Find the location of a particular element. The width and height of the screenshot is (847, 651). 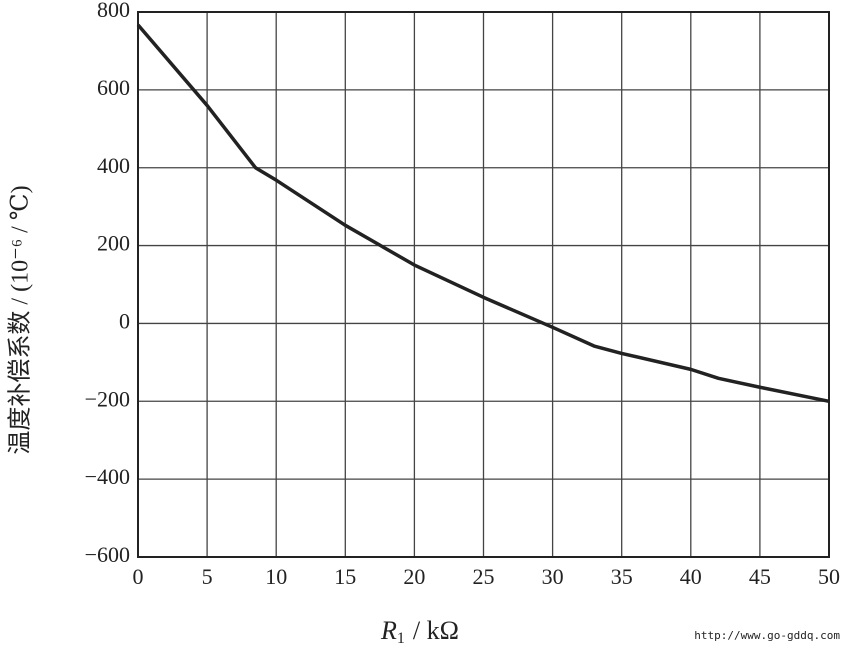

x-axis-label: R1 / kΩ is located at coordinates (419, 631).